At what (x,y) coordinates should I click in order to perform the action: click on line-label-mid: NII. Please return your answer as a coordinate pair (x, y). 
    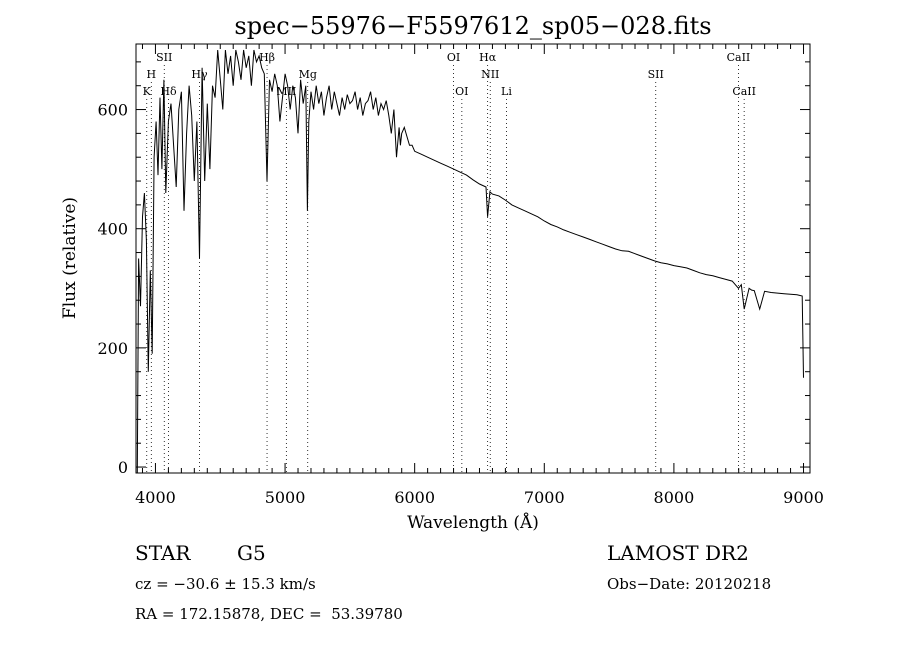
    Looking at the image, I should click on (490, 74).